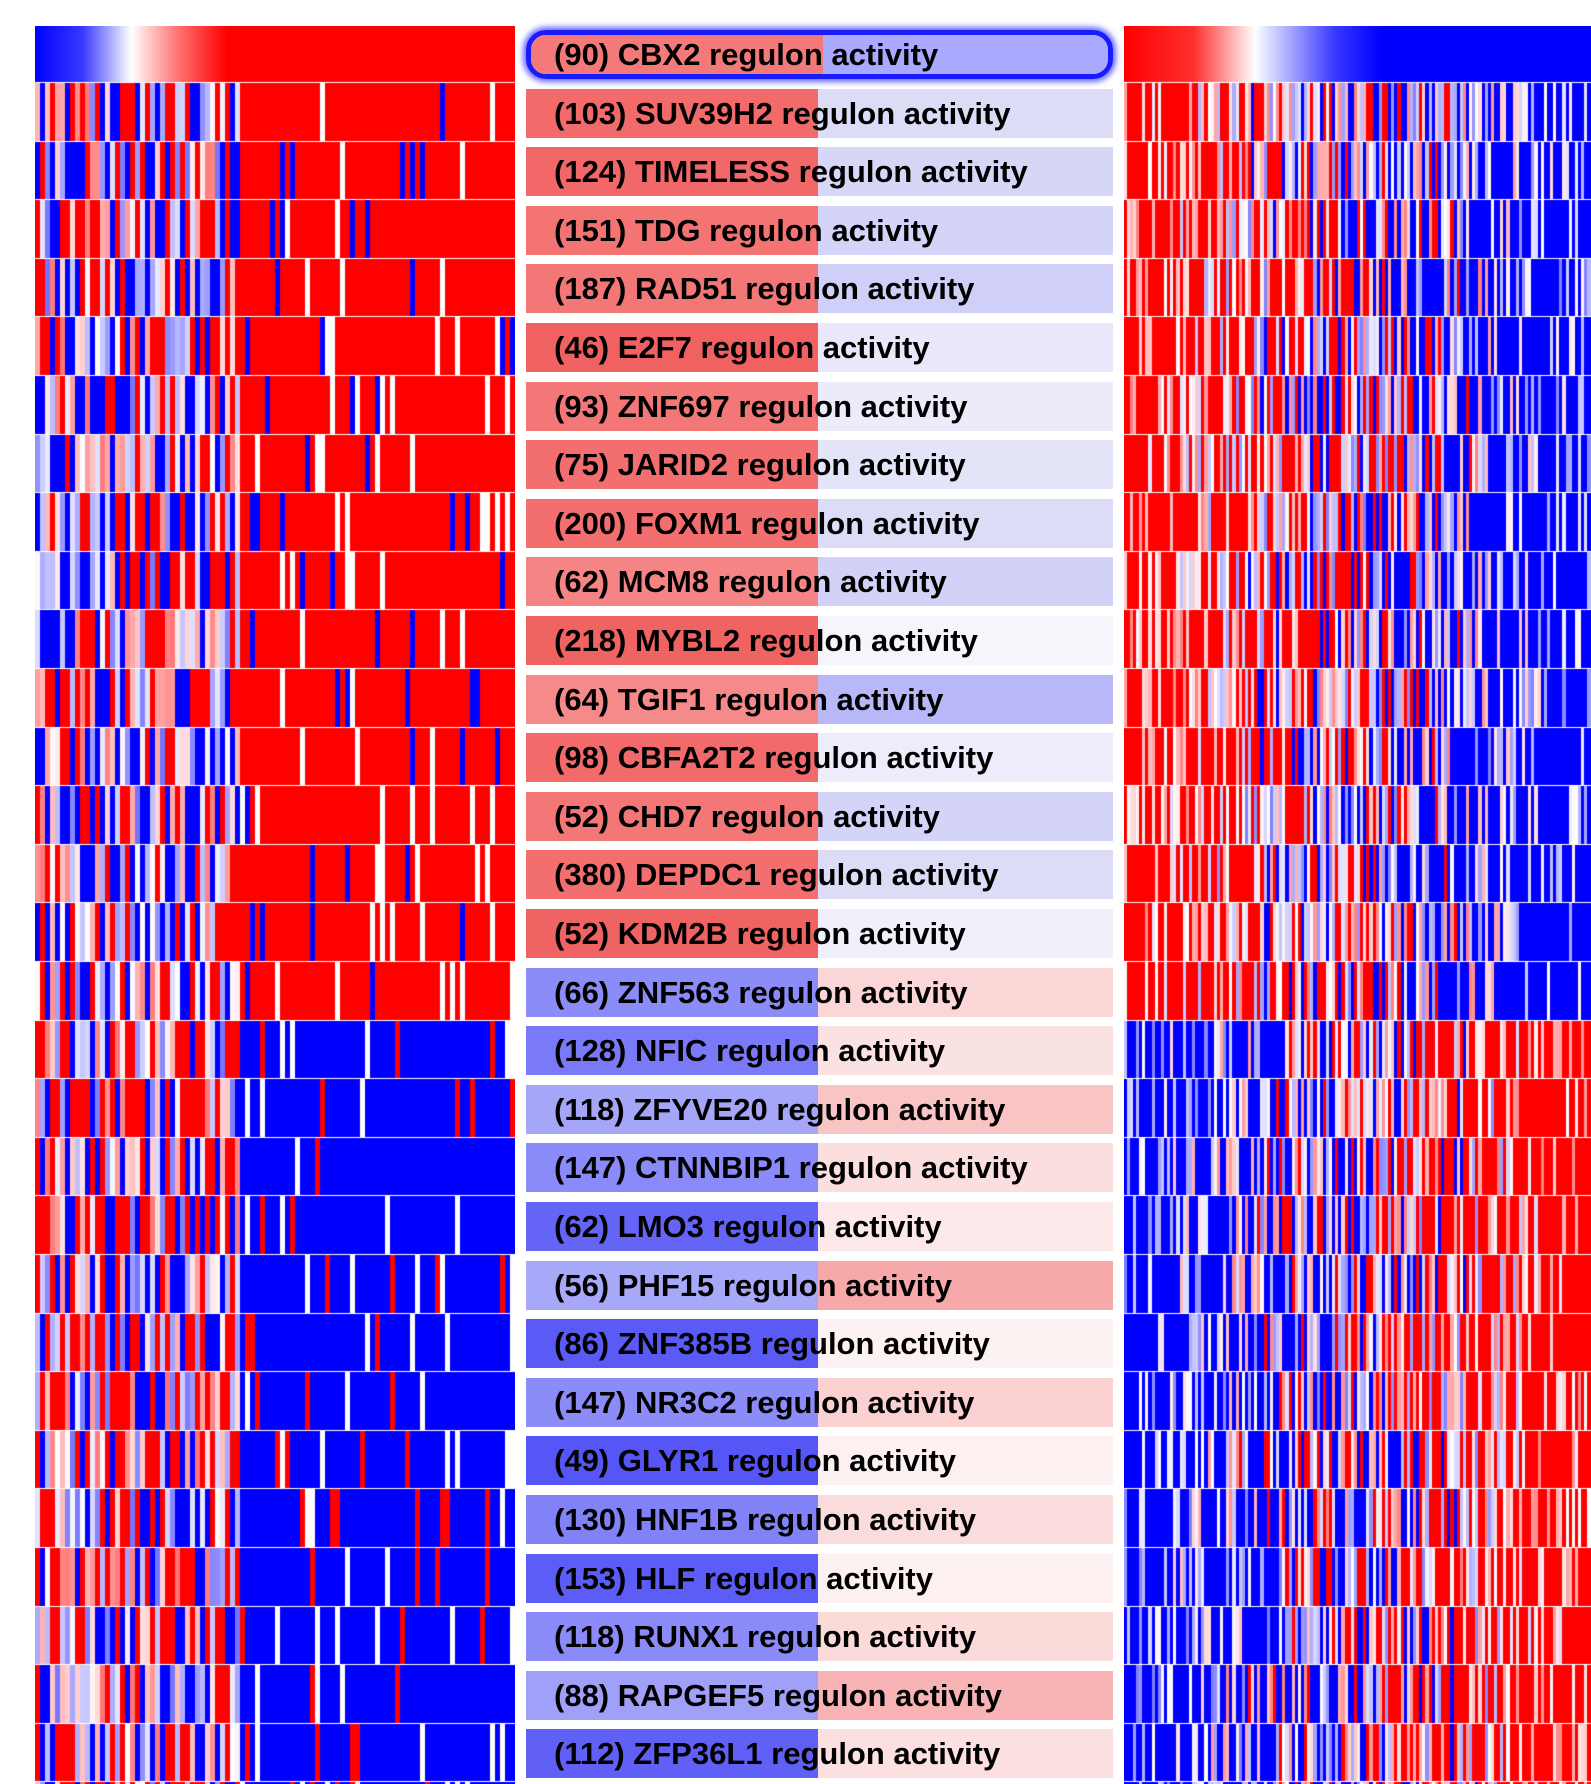 The image size is (1591, 1784). I want to click on regulon-row: (64) TGIF1 regulon activity, so click(819, 699).